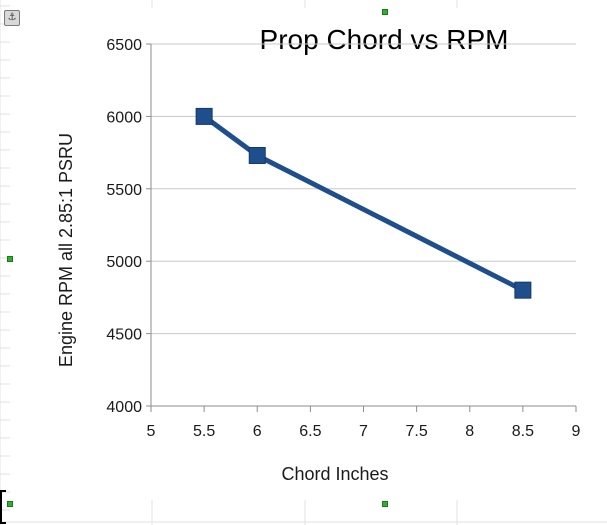 The image size is (607, 525). I want to click on anchor-icon: ⚓, so click(12, 18).